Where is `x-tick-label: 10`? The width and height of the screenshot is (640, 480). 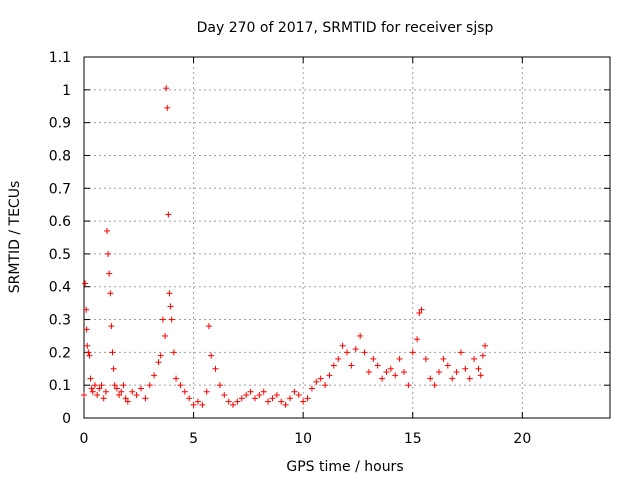 x-tick-label: 10 is located at coordinates (303, 439).